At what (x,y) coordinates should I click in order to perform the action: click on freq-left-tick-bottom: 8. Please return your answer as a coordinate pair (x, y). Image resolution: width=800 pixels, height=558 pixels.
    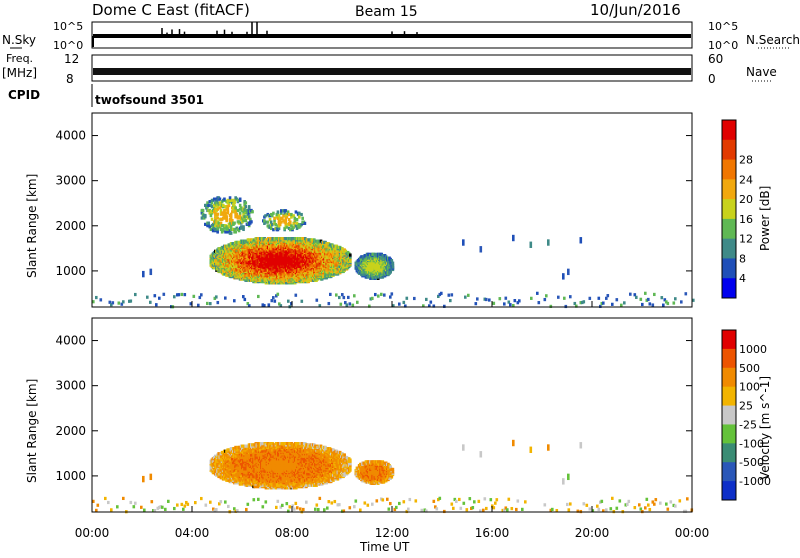
    Looking at the image, I should click on (70, 79).